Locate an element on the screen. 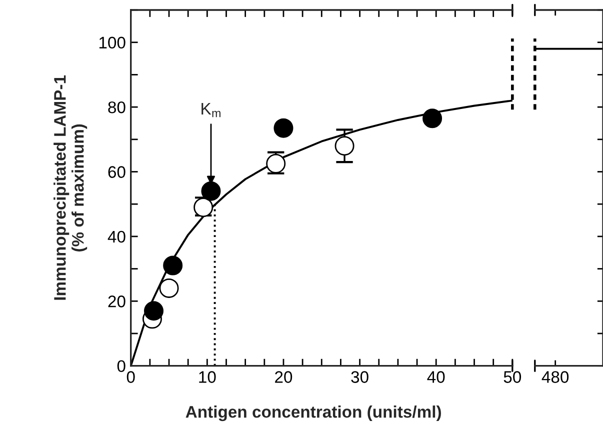 Image resolution: width=603 pixels, height=435 pixels. x-tick-label: 20 is located at coordinates (283, 377).